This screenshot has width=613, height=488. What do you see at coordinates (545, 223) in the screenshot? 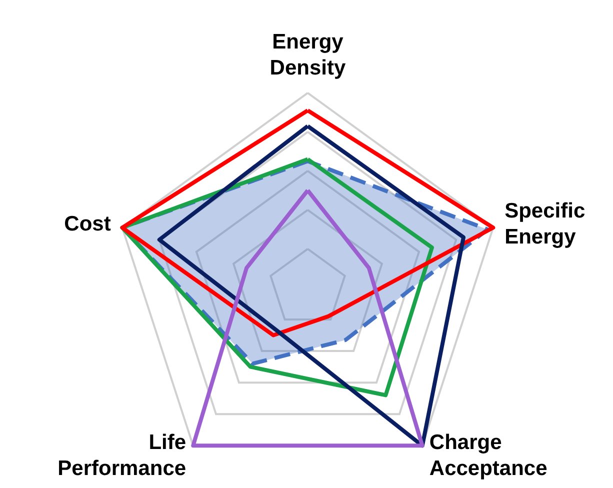
I see `spoke-label: Specific Energy` at bounding box center [545, 223].